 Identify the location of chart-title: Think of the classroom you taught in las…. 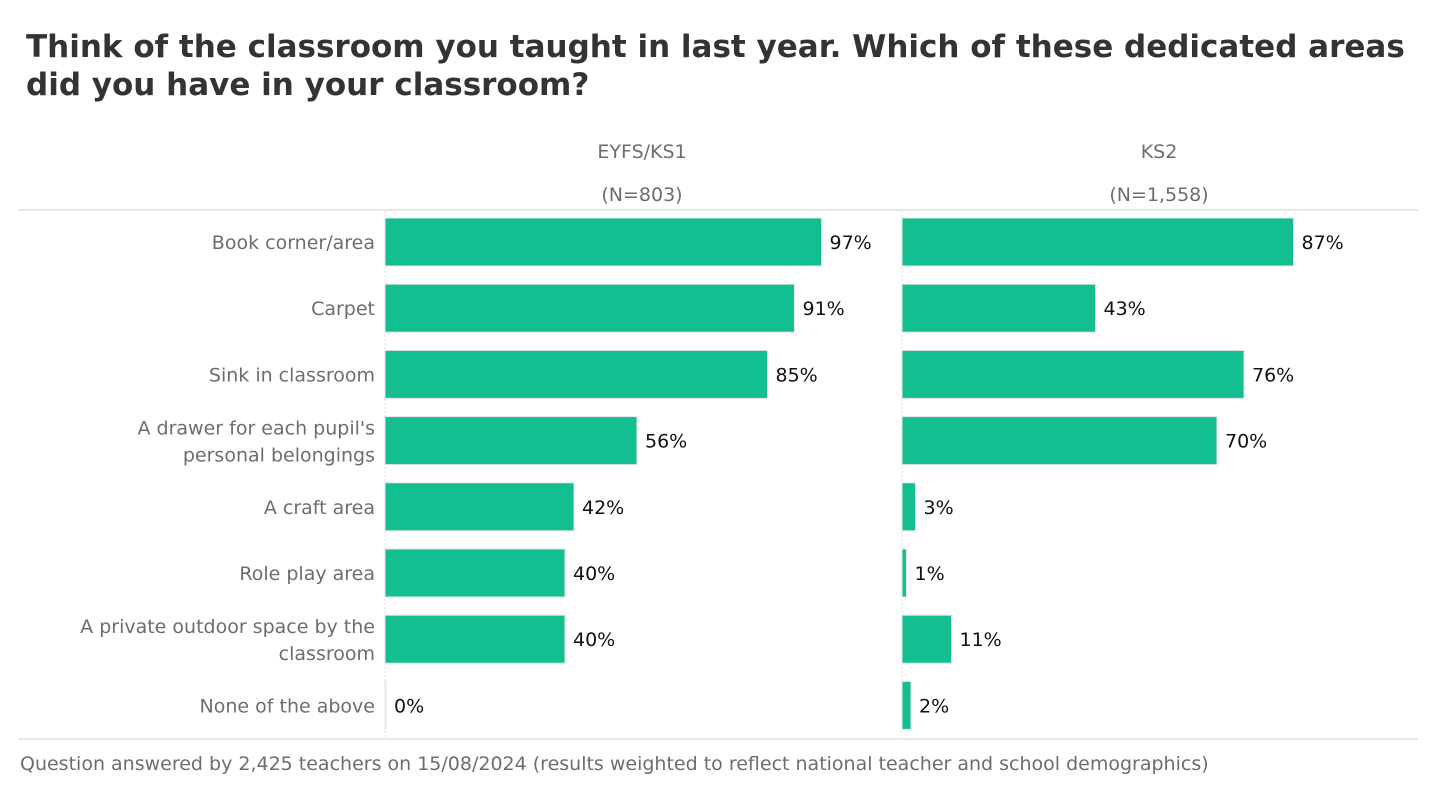
(715, 66).